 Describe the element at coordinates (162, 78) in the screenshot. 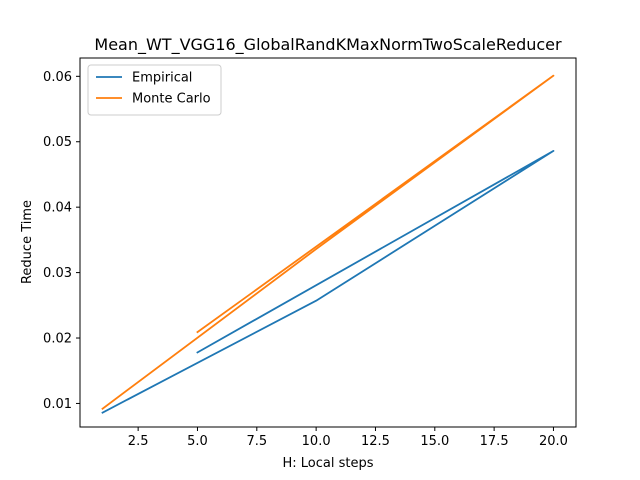

I see `legend-label-1: Empirical` at that location.